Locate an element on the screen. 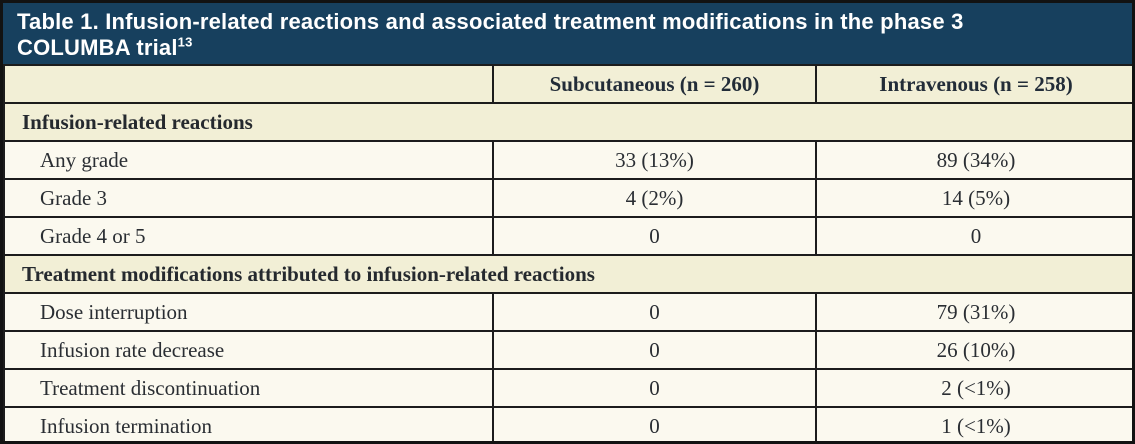 This screenshot has width=1135, height=444. section-header-infusion-reactions: Infusion-related reactions is located at coordinates (567, 122).